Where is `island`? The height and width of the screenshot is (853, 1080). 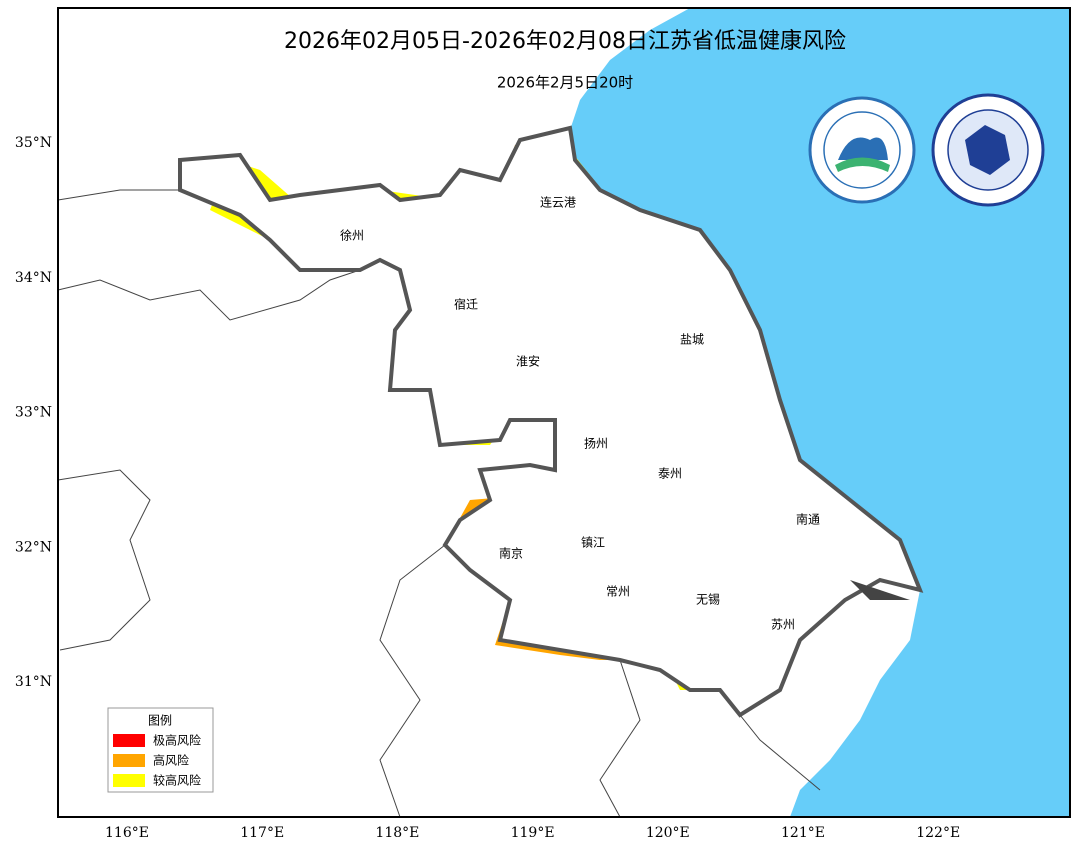 island is located at coordinates (880, 590).